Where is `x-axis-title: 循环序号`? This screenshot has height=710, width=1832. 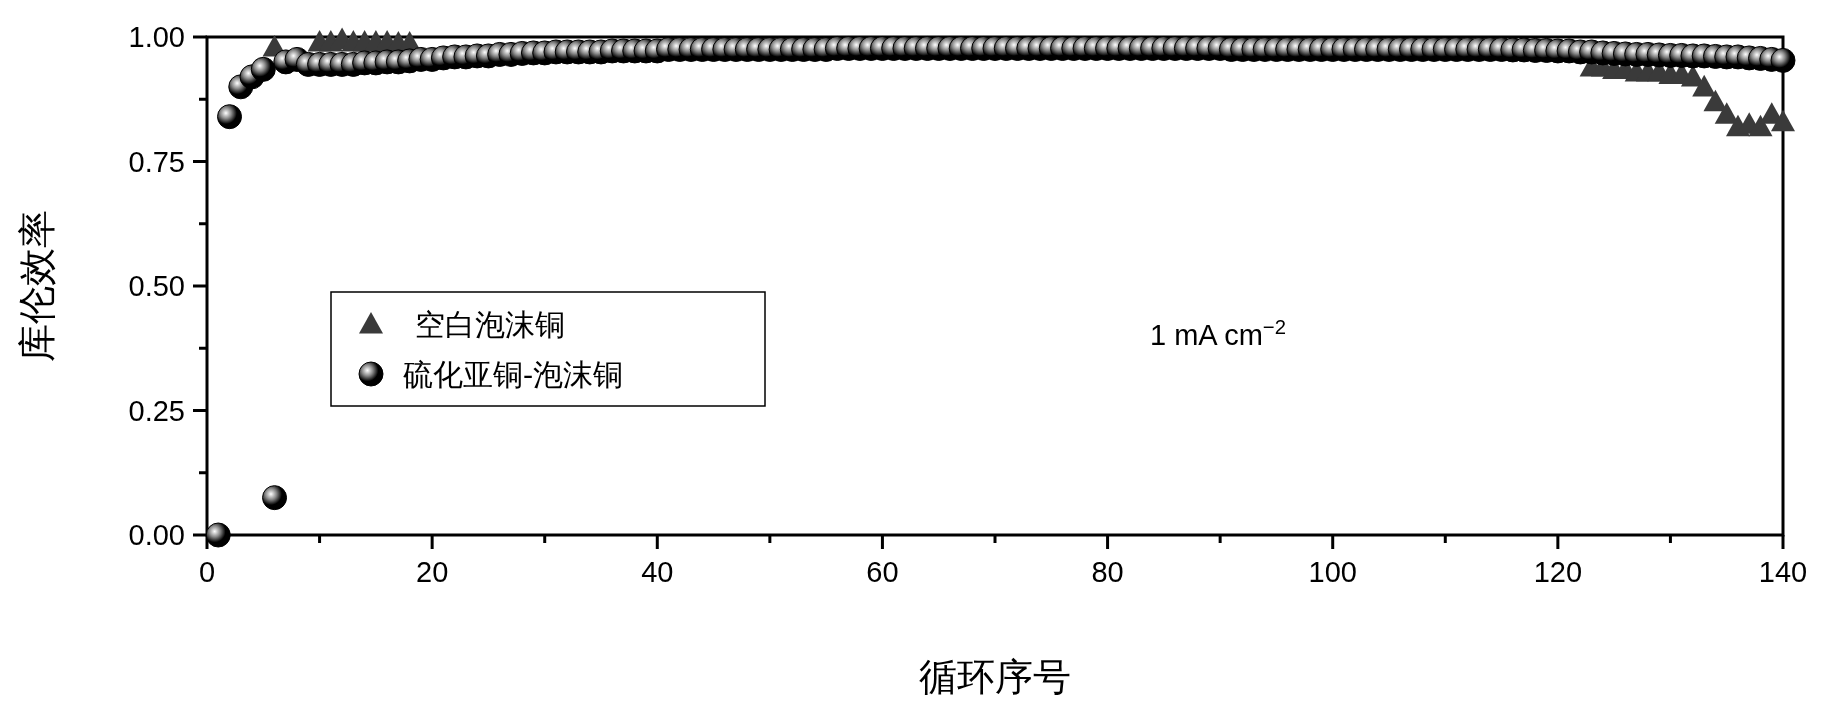
x-axis-title: 循环序号 is located at coordinates (995, 677).